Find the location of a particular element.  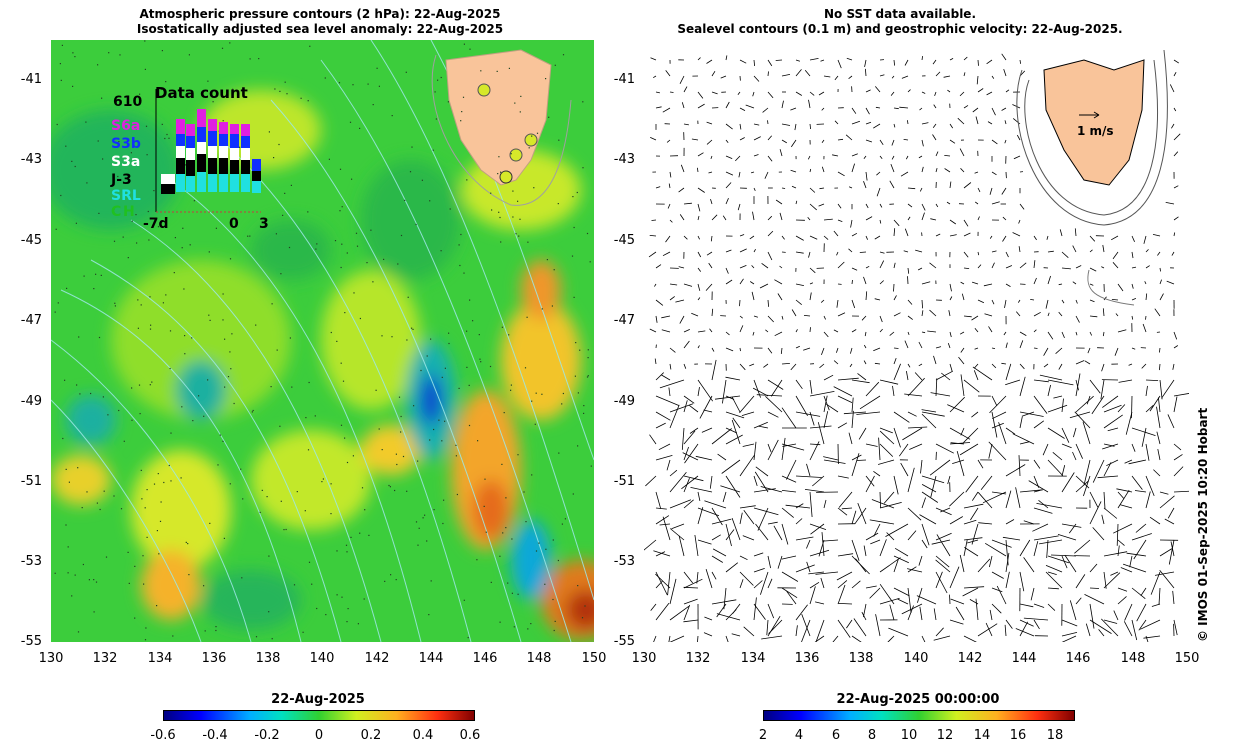

legend-item-j3: J-3 is located at coordinates (121, 180).